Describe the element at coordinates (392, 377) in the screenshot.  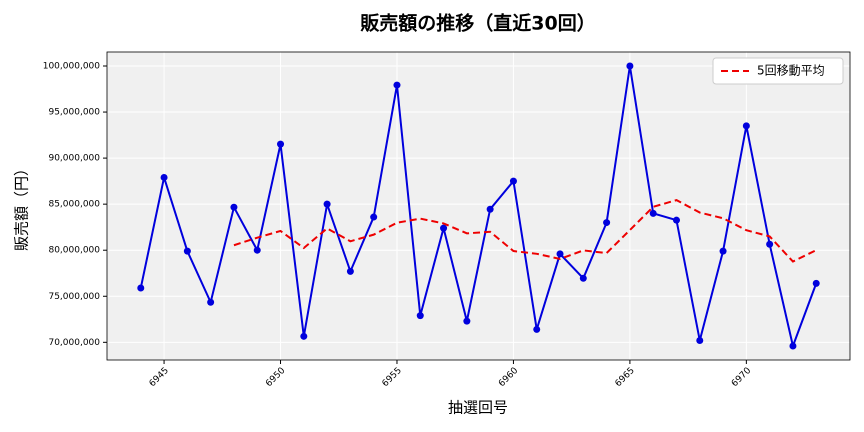
I see `x-tick-label: 6955` at that location.